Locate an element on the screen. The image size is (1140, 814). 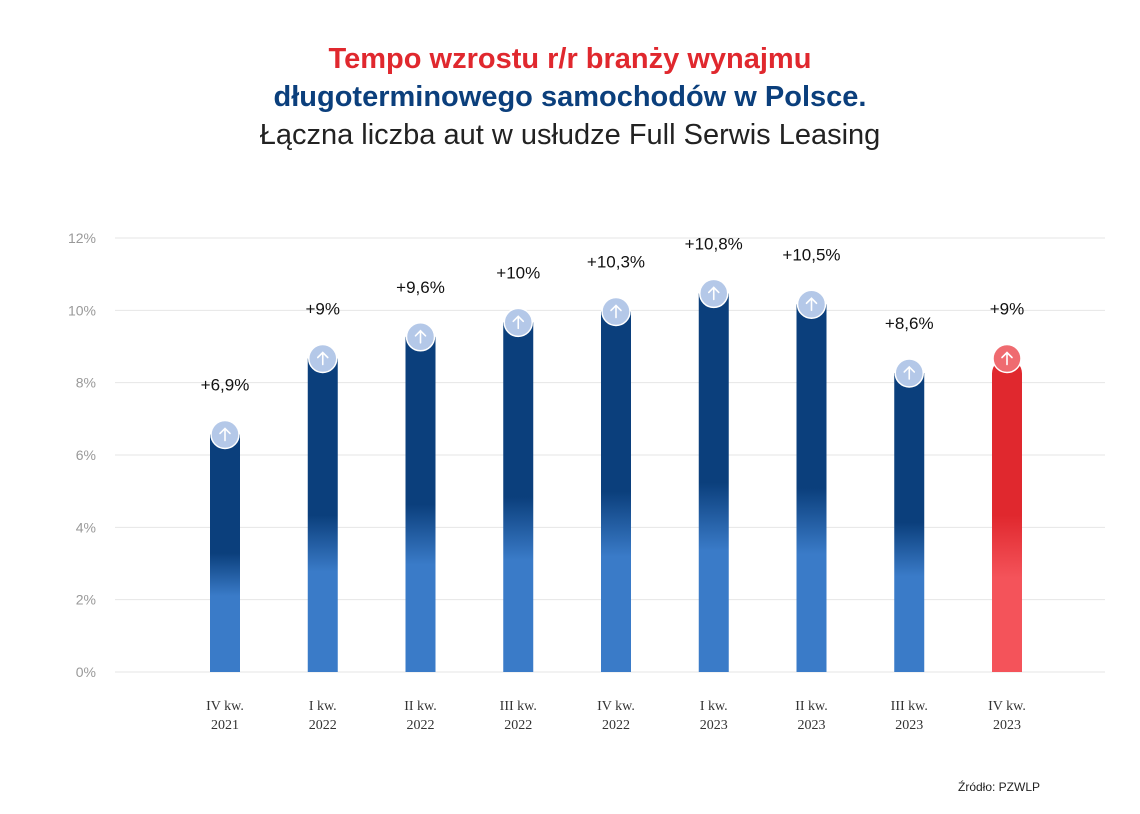
title-line-2: długoterminowego samochodów w Polsce. is located at coordinates (570, 97).